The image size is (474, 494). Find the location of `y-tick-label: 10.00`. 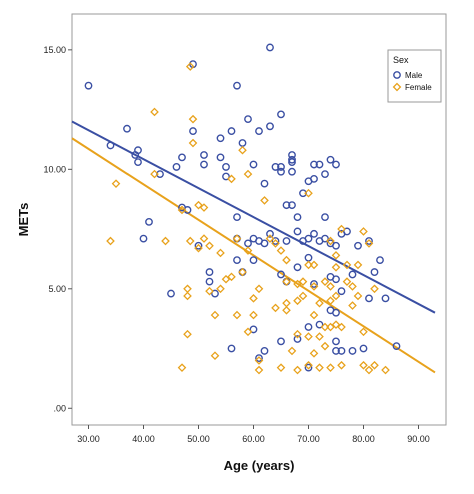

y-tick-label: 10.00 is located at coordinates (54, 169).